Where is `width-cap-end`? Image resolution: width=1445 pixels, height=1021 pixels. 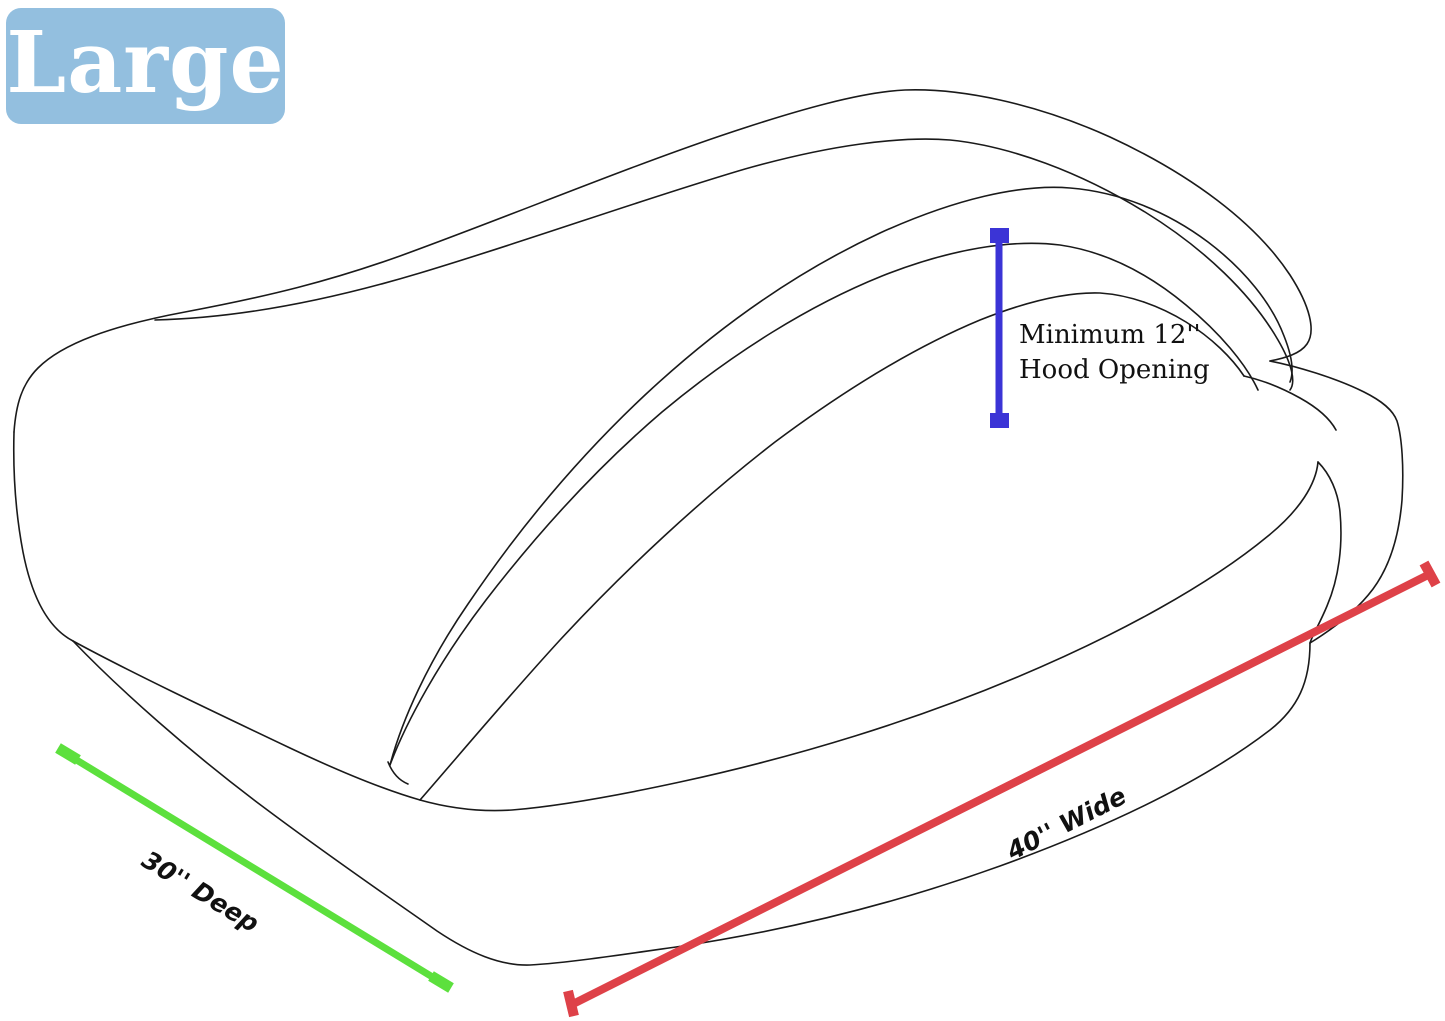 width-cap-end is located at coordinates (1430, 574).